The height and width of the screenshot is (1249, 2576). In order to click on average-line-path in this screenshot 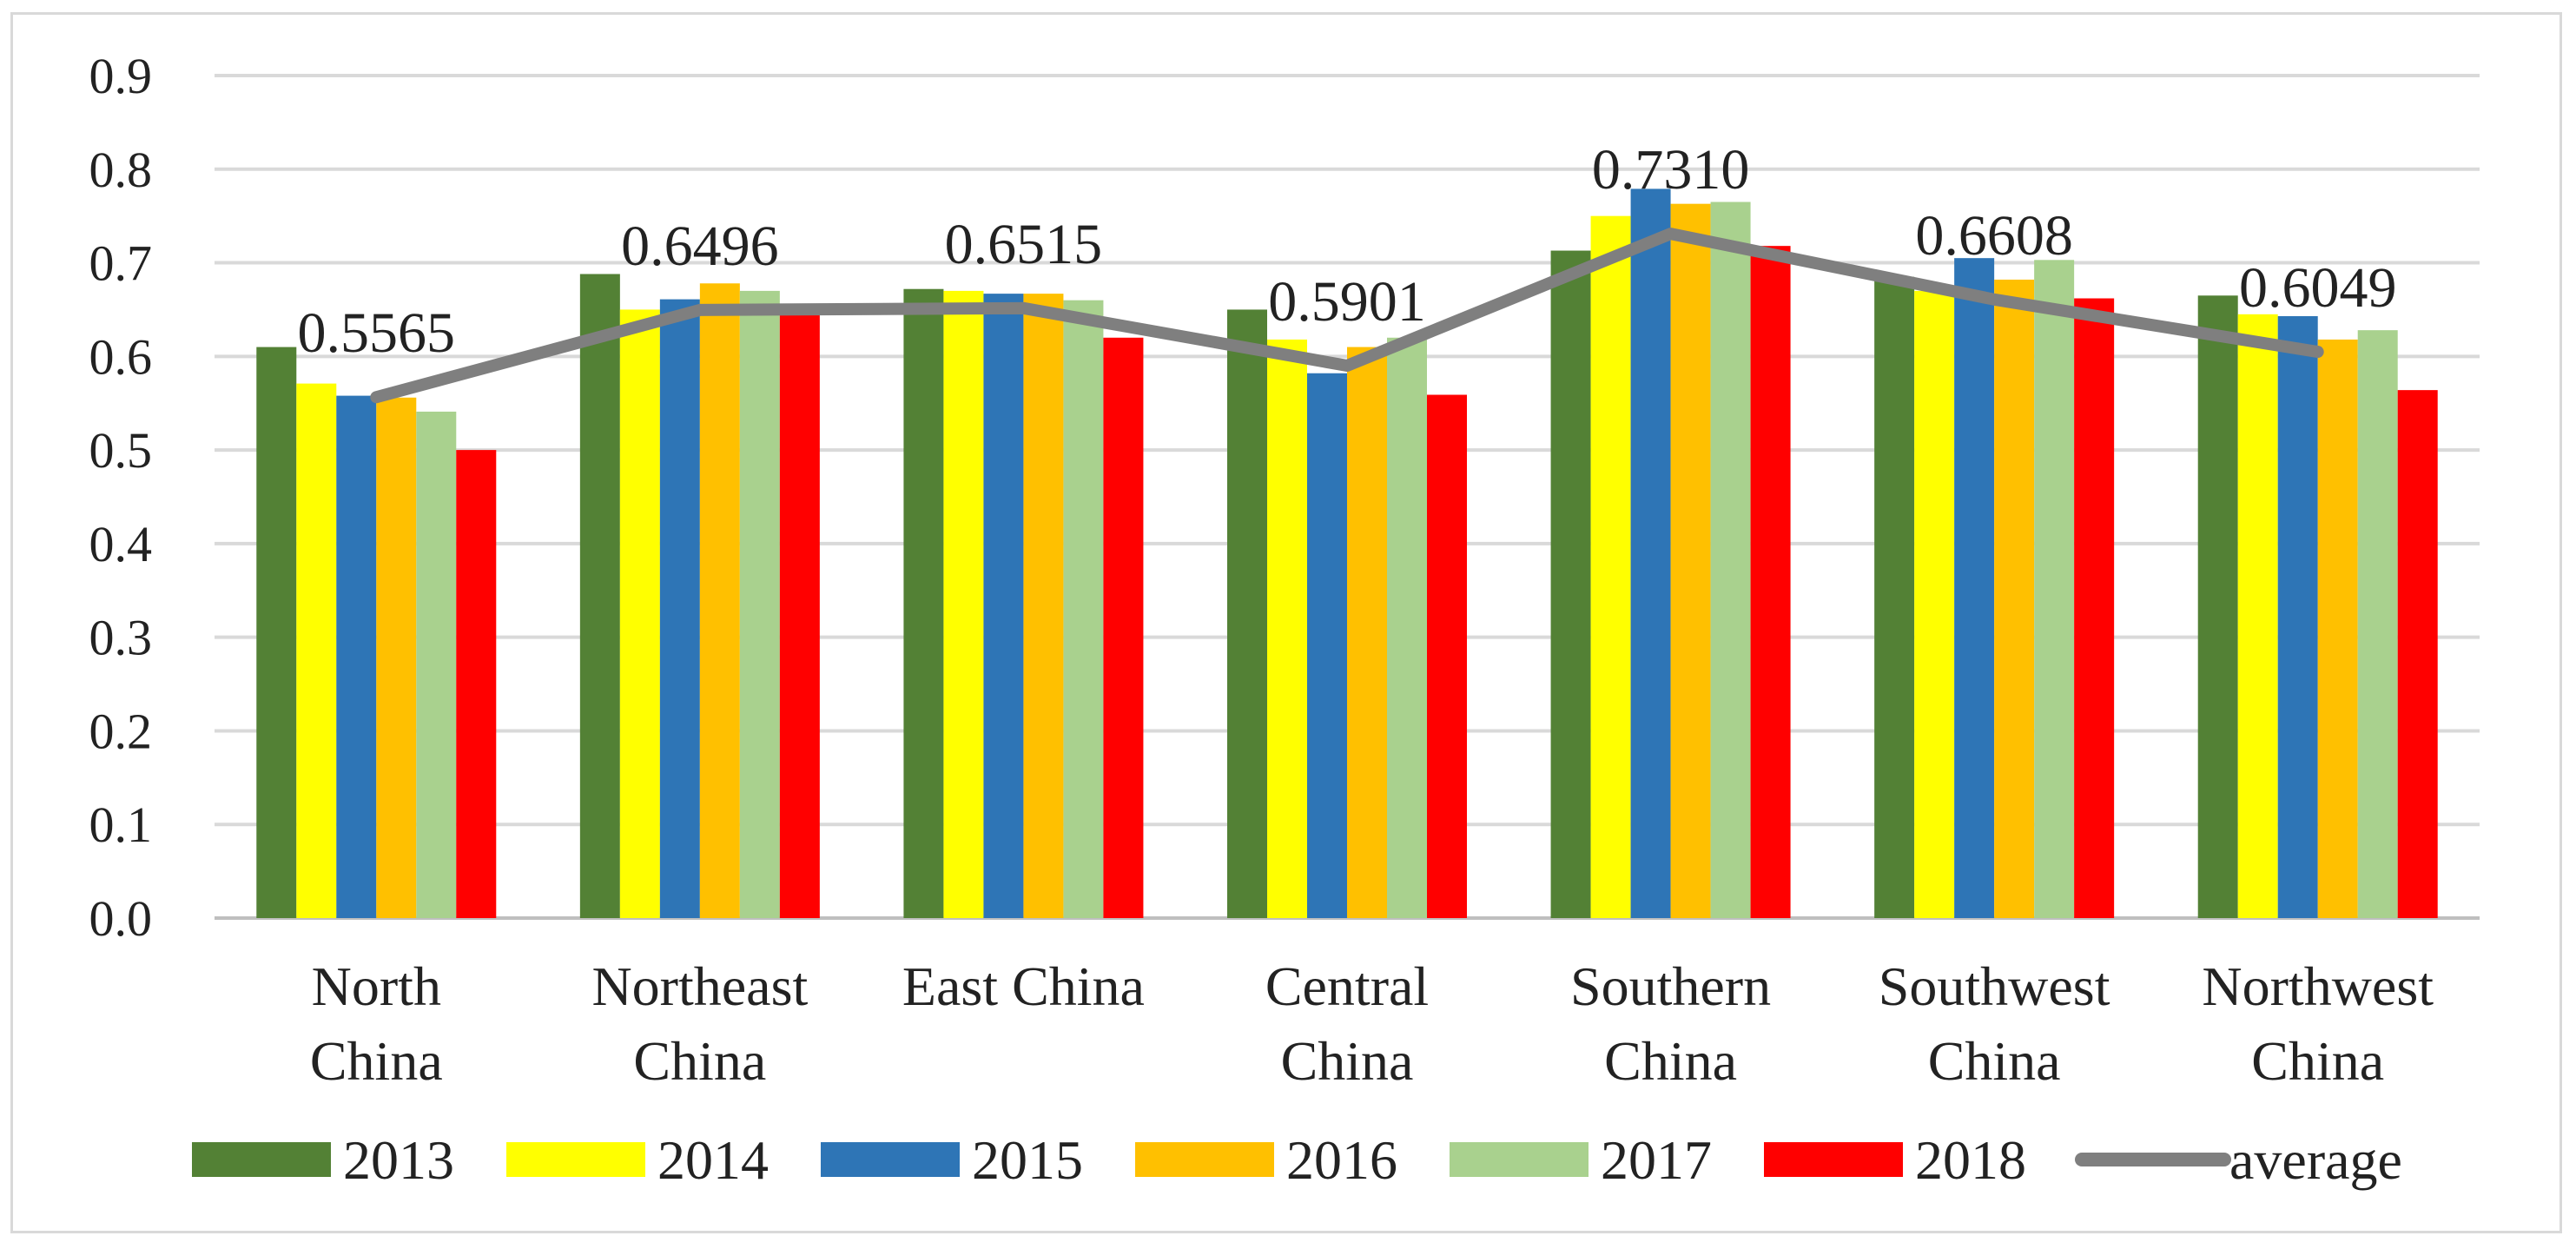, I will do `click(1347, 316)`.